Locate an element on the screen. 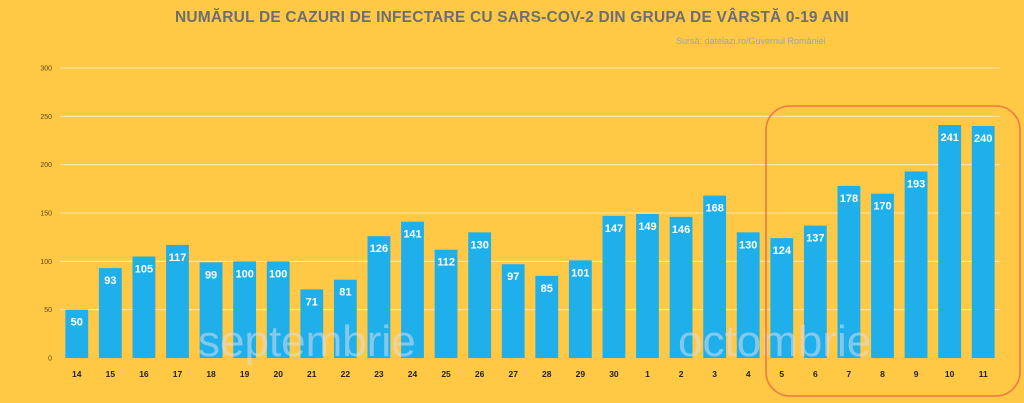  x-tick-label: 23 is located at coordinates (379, 374).